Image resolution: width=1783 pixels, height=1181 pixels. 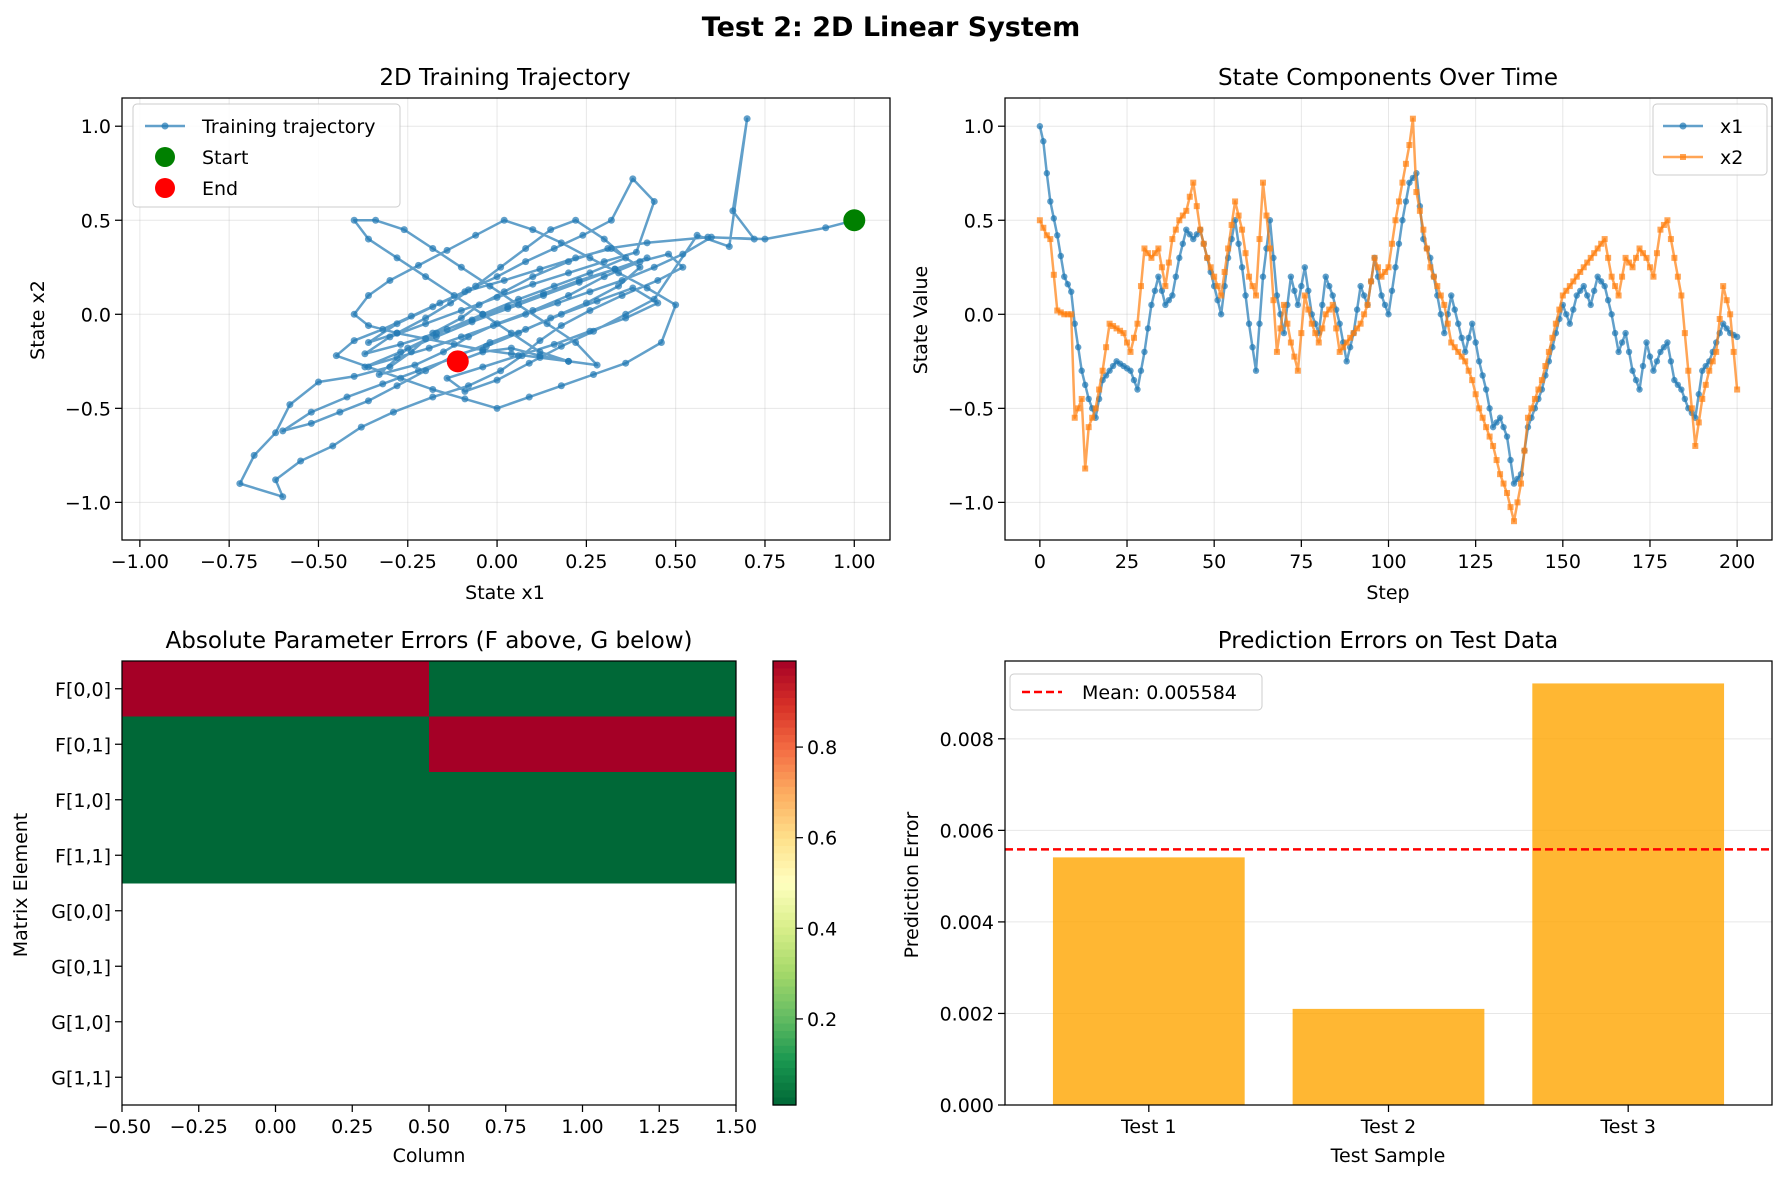 What do you see at coordinates (199, 1127) in the screenshot?
I see `param-errors-xtick-label: −0.25` at bounding box center [199, 1127].